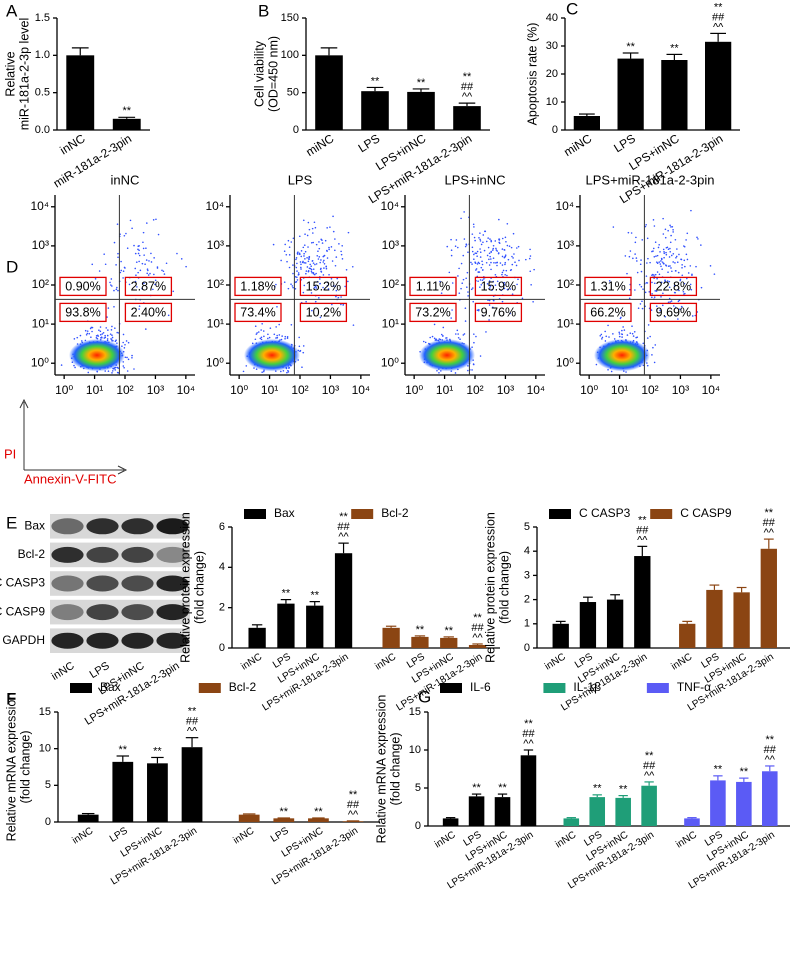 The image size is (800, 978). I want to click on significance-mark: **, so click(157, 751).